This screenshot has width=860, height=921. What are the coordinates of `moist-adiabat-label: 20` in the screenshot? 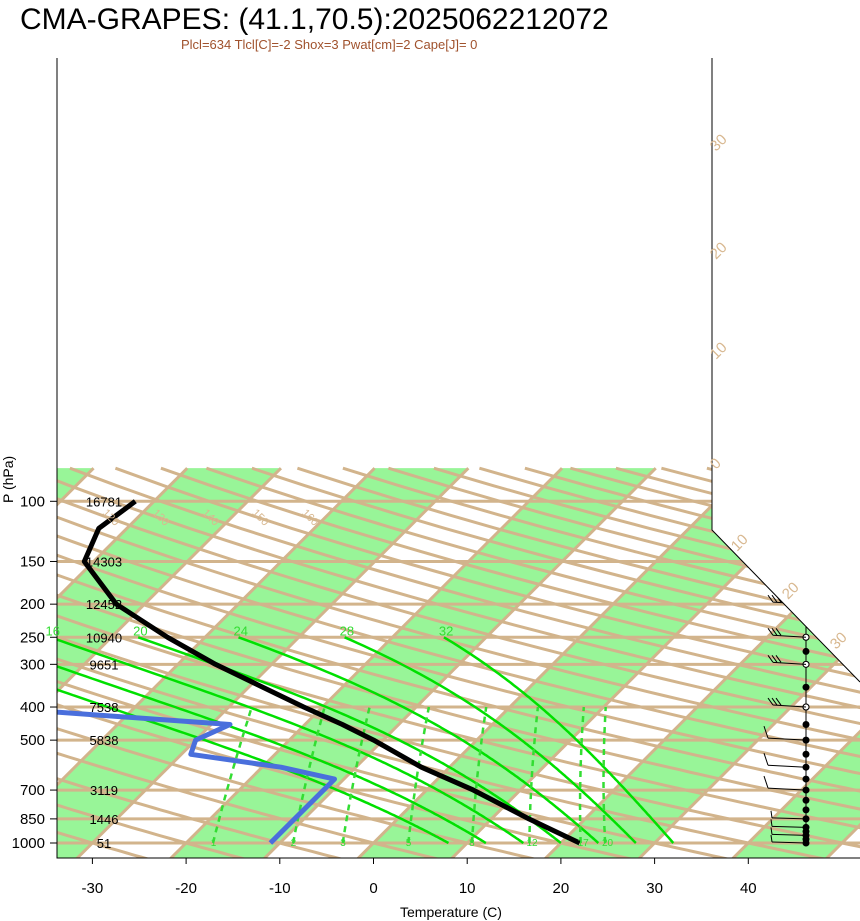 It's located at (140, 630).